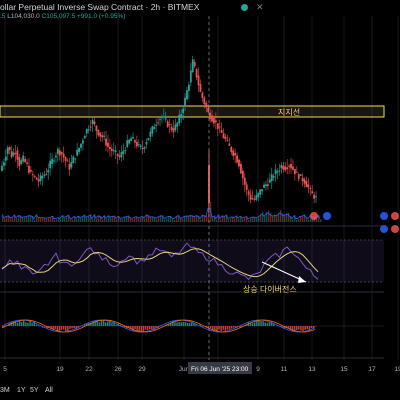  What do you see at coordinates (260, 7) in the screenshot?
I see `close-icon: ✕` at bounding box center [260, 7].